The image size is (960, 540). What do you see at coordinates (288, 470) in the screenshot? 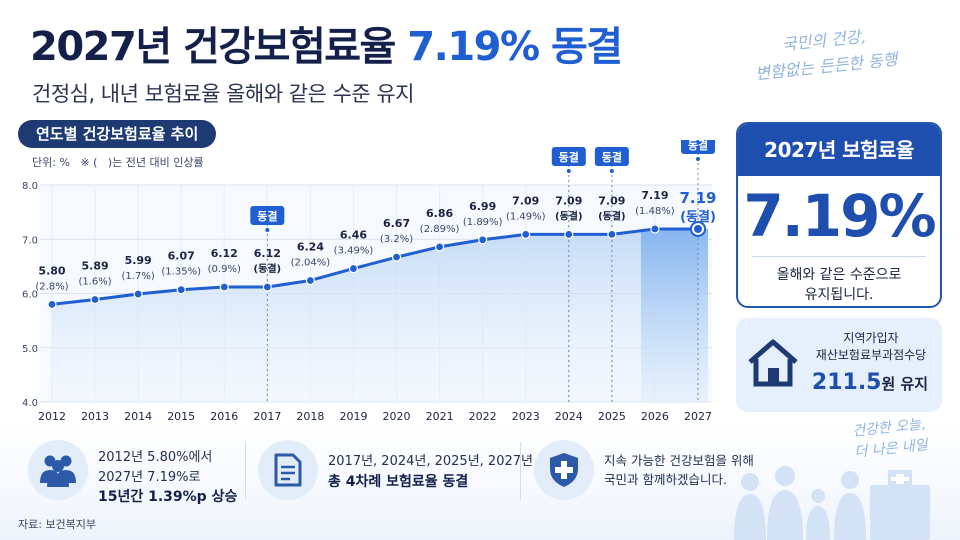
I see `document-icon` at bounding box center [288, 470].